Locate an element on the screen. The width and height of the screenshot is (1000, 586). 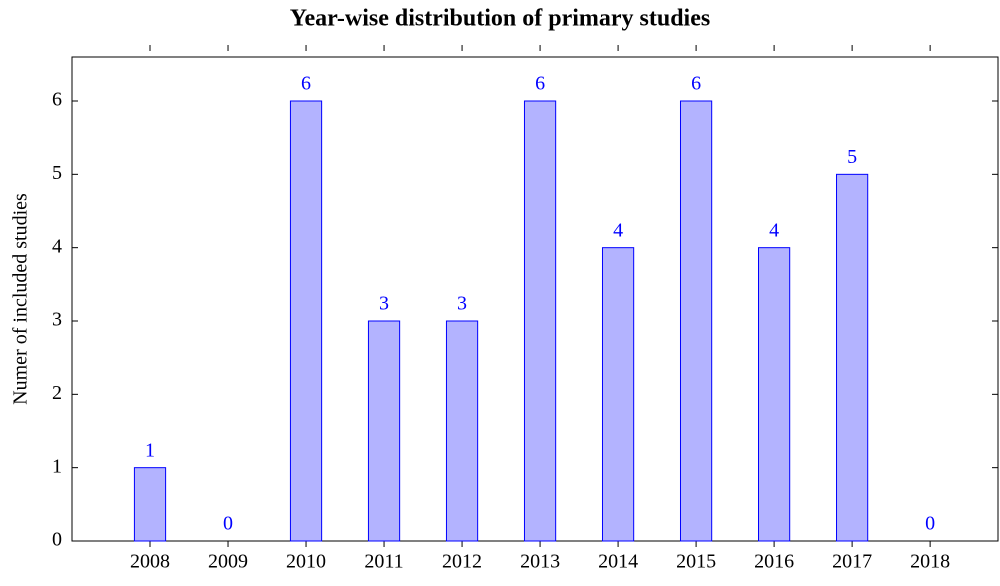
y-axis-label: Numer of included studies is located at coordinates (21, 299).